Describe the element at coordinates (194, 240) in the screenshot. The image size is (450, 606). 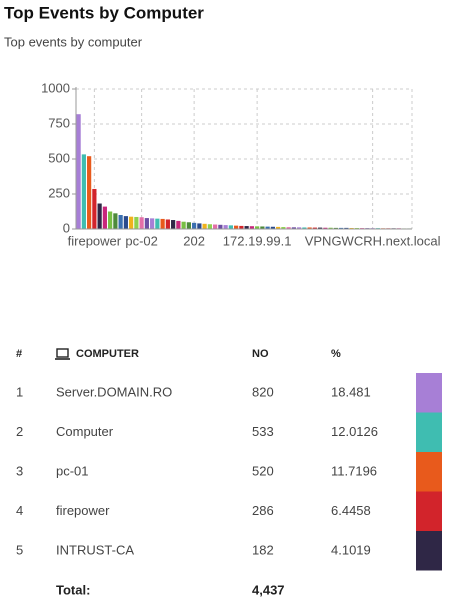
I see `x-tick-label: 202` at that location.